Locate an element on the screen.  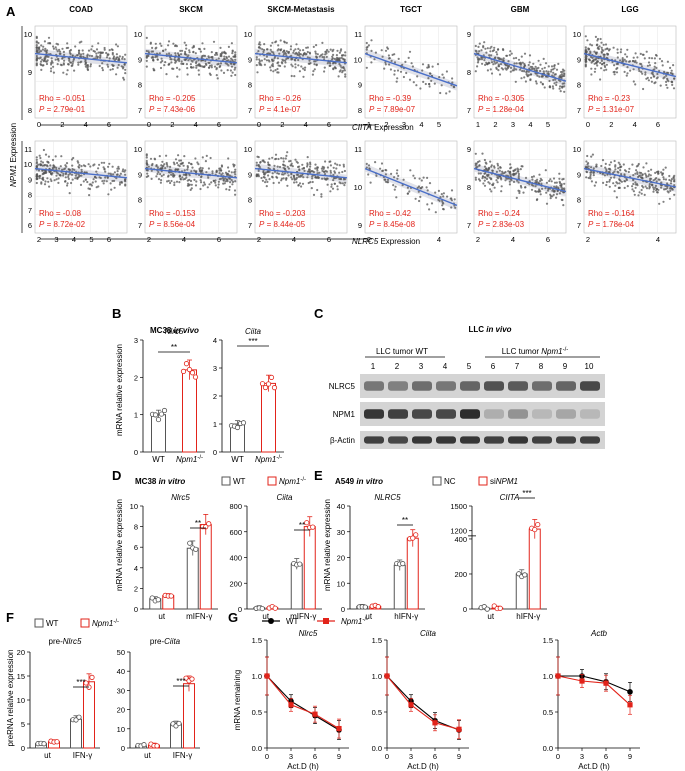
y-tick-label: 0 is located at coordinates (123, 748).